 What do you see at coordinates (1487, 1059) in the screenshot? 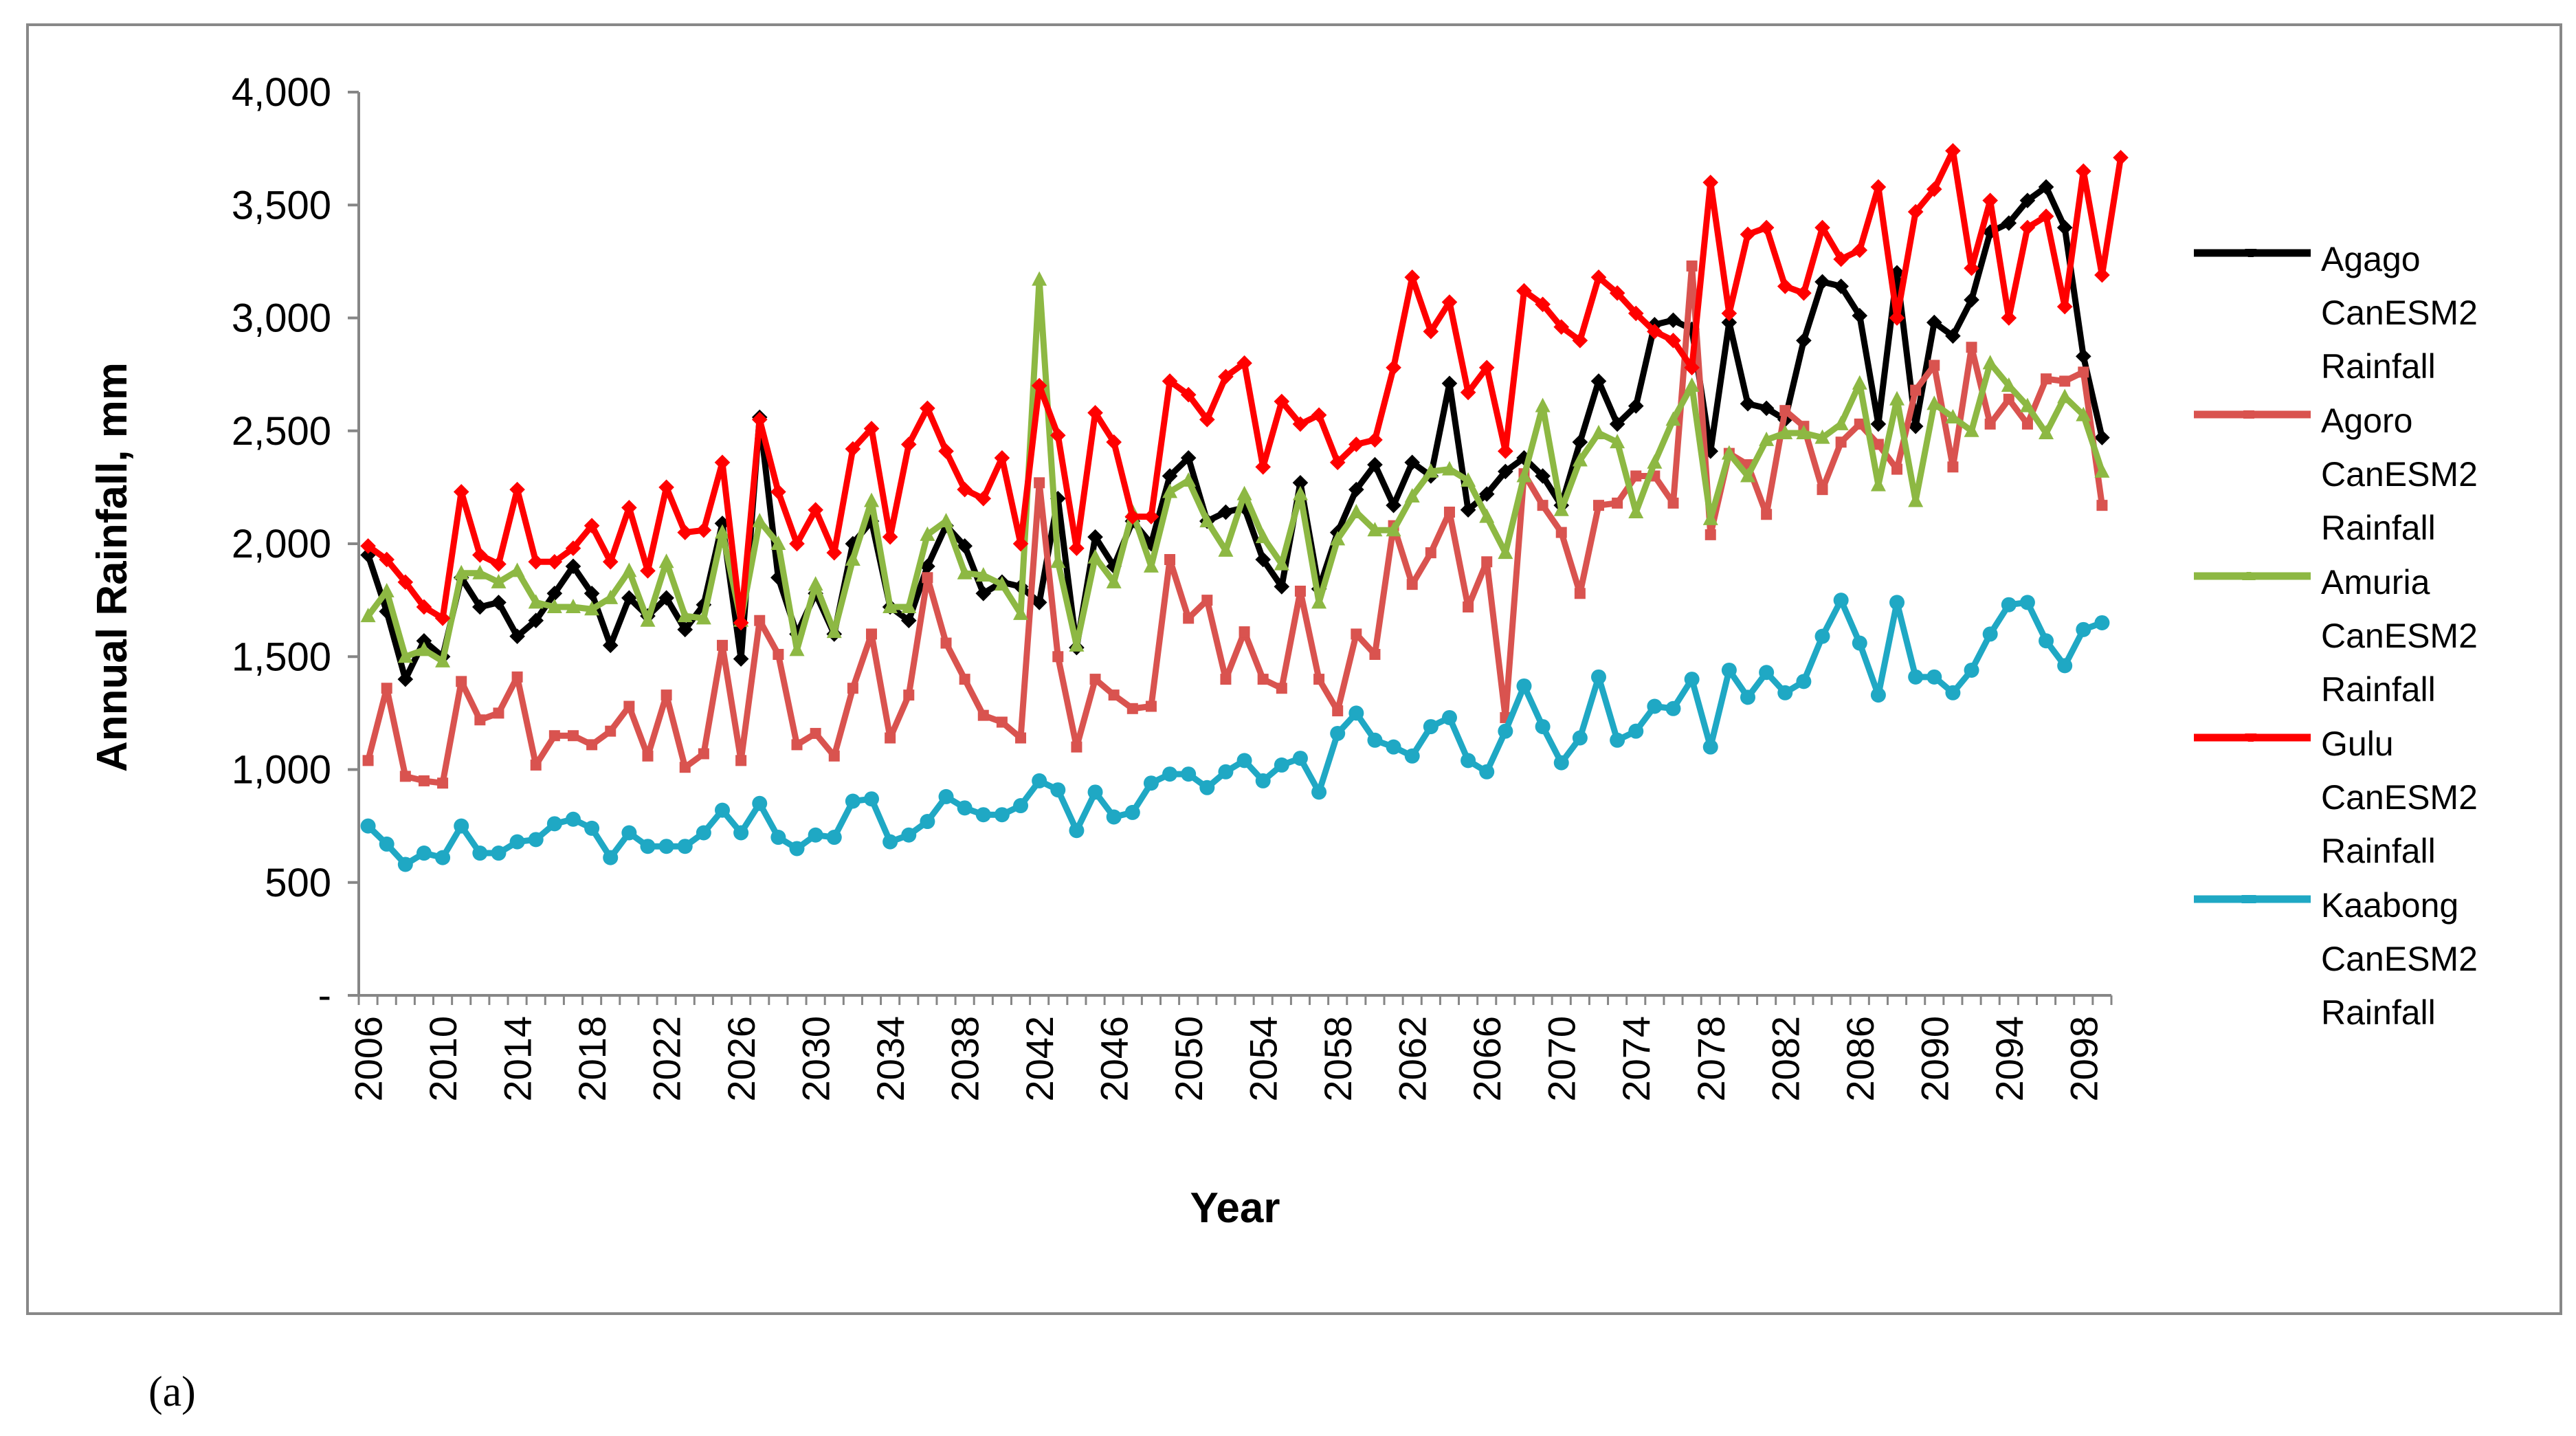
I see `x-tick-label: 2066` at bounding box center [1487, 1059].